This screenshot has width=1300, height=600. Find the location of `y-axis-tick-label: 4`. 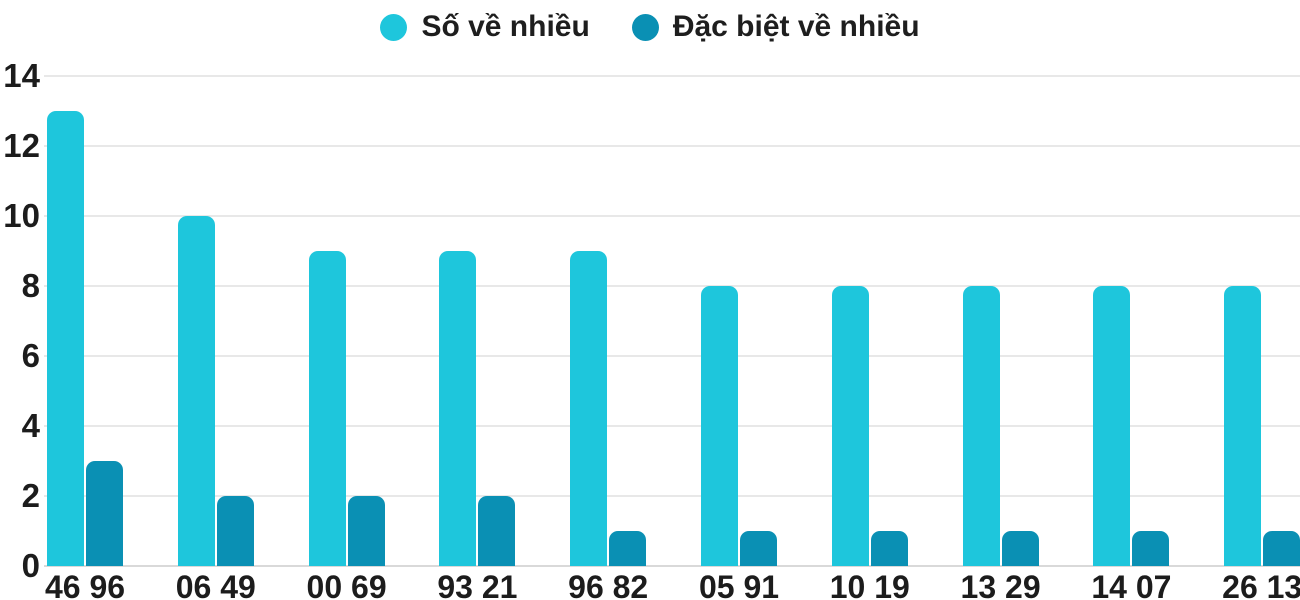

y-axis-tick-label: 4 is located at coordinates (30, 425).